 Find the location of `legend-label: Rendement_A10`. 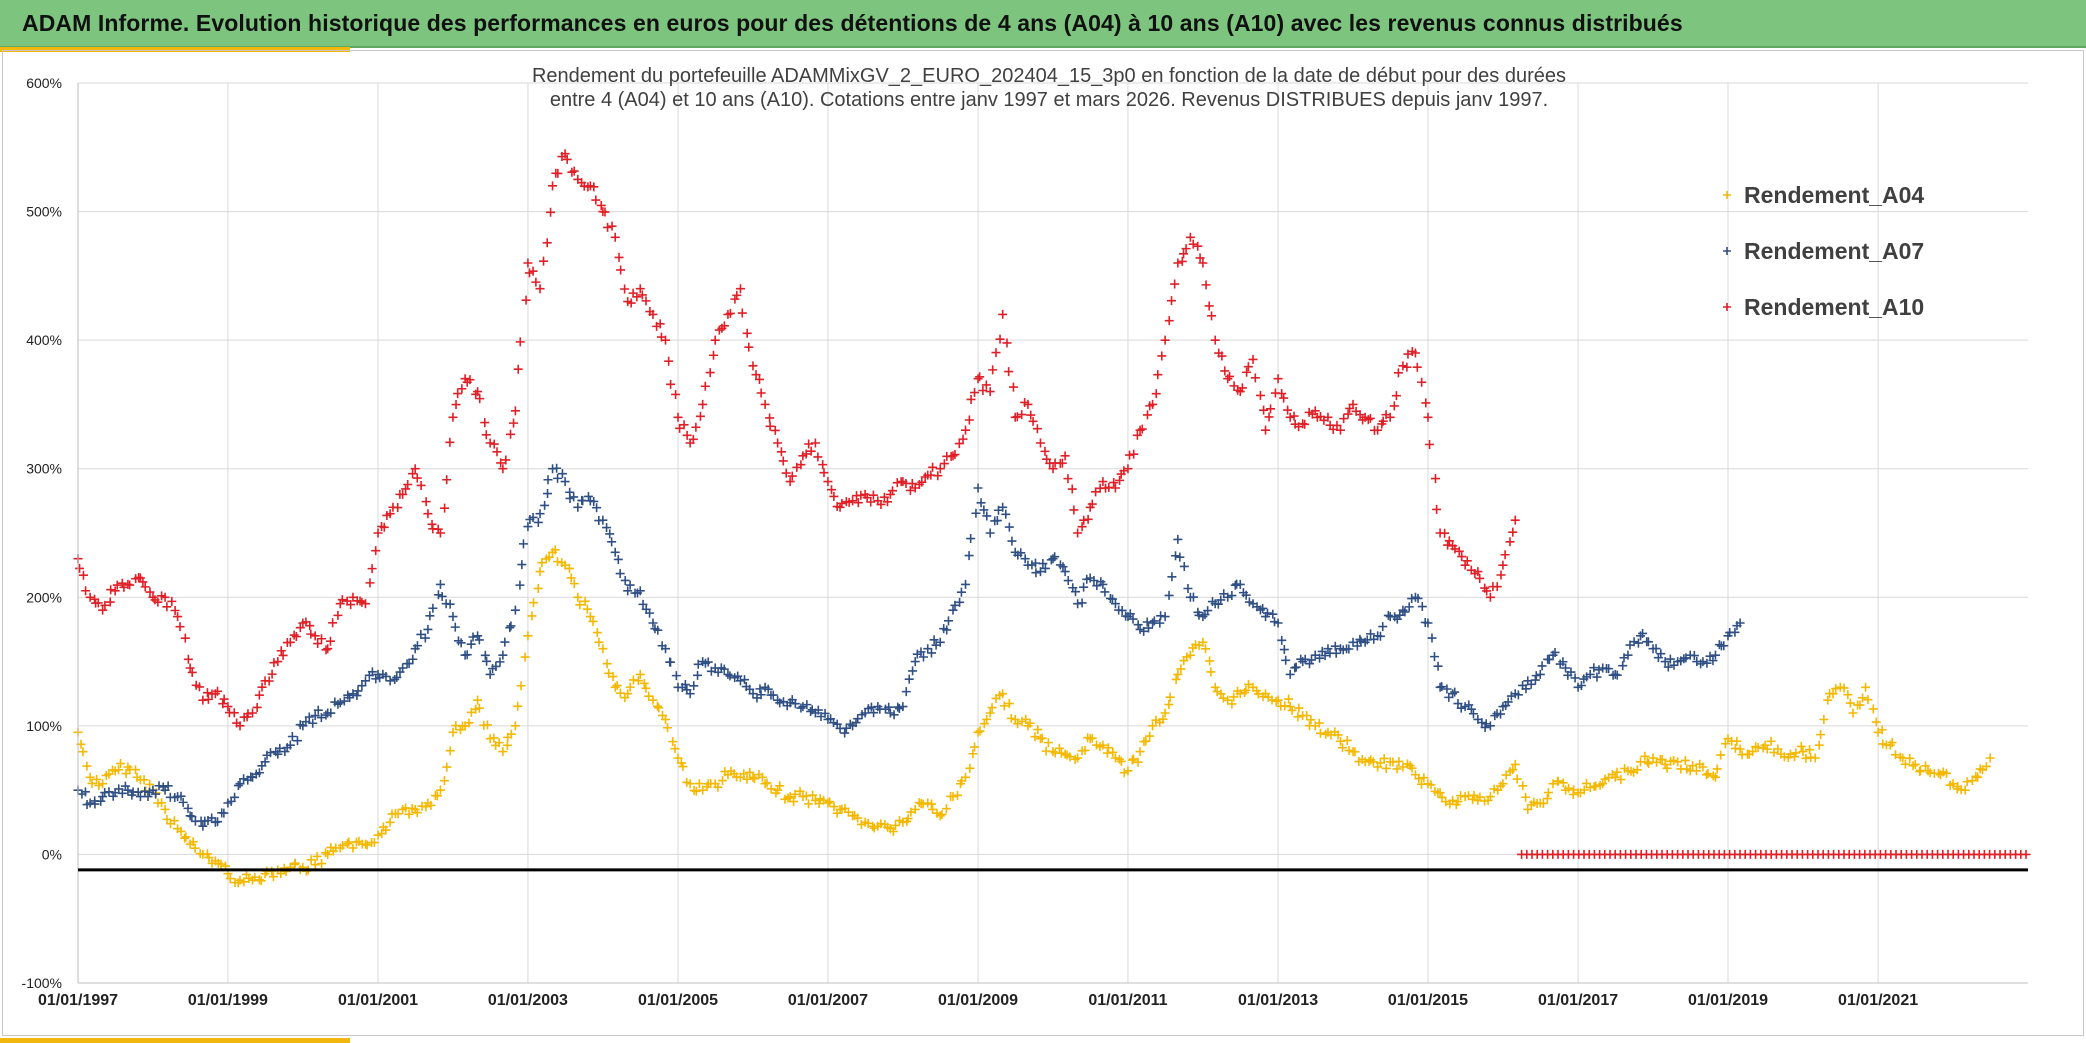

legend-label: Rendement_A10 is located at coordinates (1834, 307).